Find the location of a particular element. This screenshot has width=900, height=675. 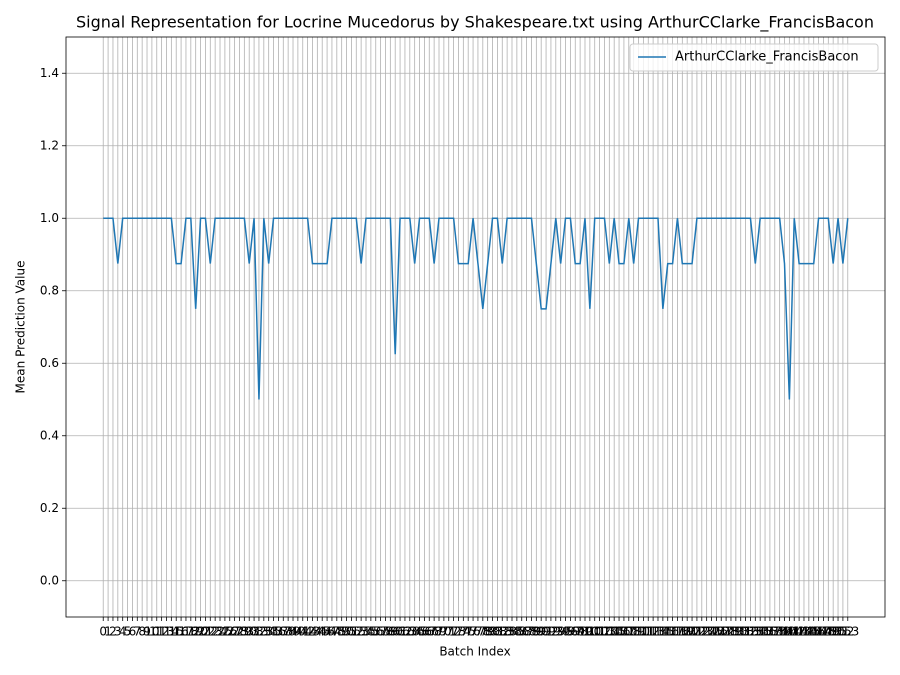

x-tick-label: 47 is located at coordinates (331, 632).